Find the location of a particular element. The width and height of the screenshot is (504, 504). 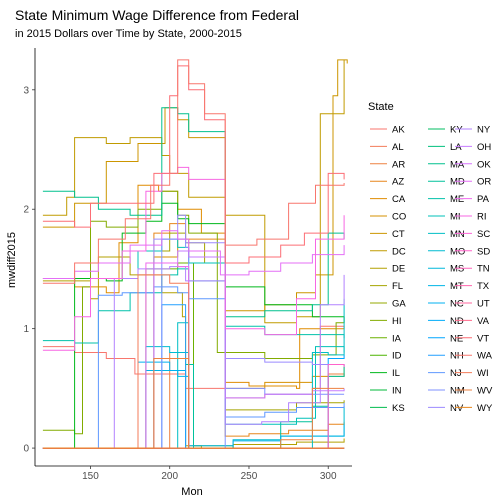

legend-label: WV is located at coordinates (485, 391).